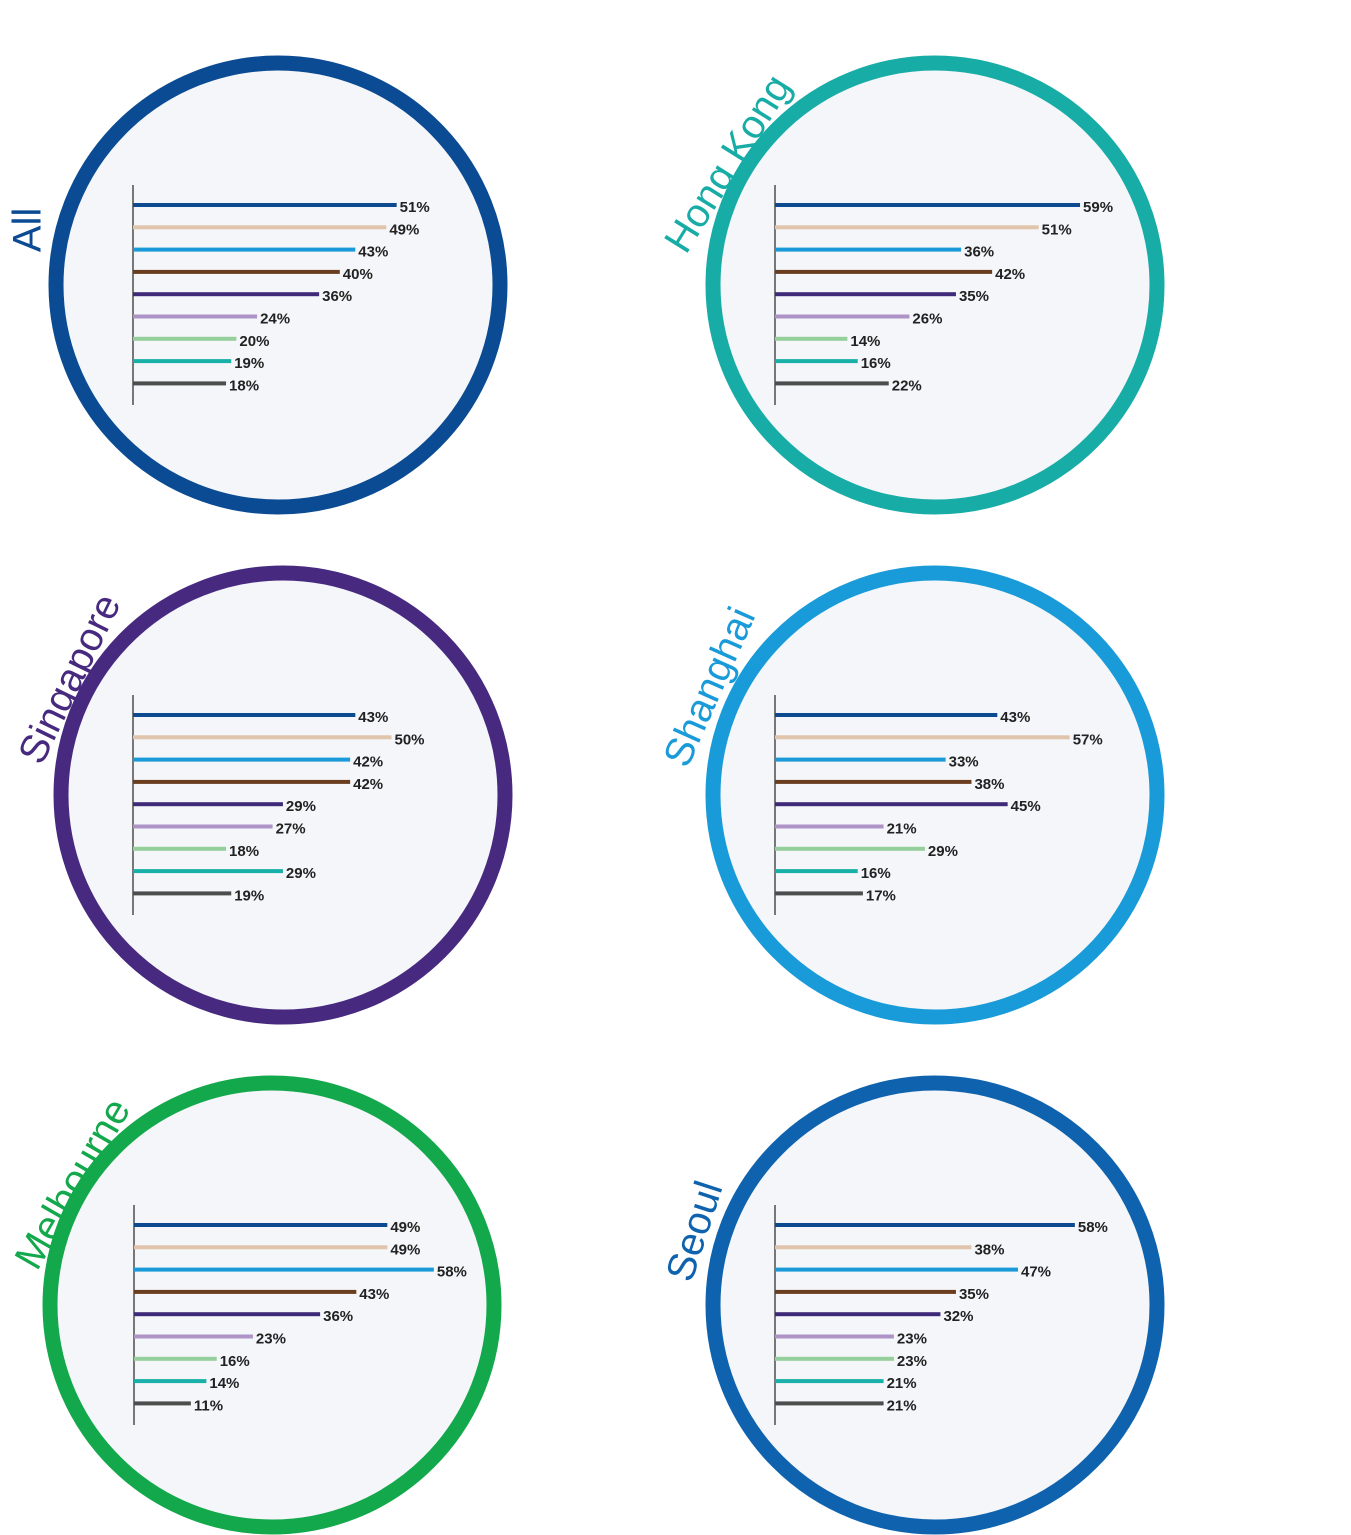 This screenshot has width=1351, height=1535. I want to click on panel: Singapore 43%50%42%42%29%27%18%29%19%, so click(261, 795).